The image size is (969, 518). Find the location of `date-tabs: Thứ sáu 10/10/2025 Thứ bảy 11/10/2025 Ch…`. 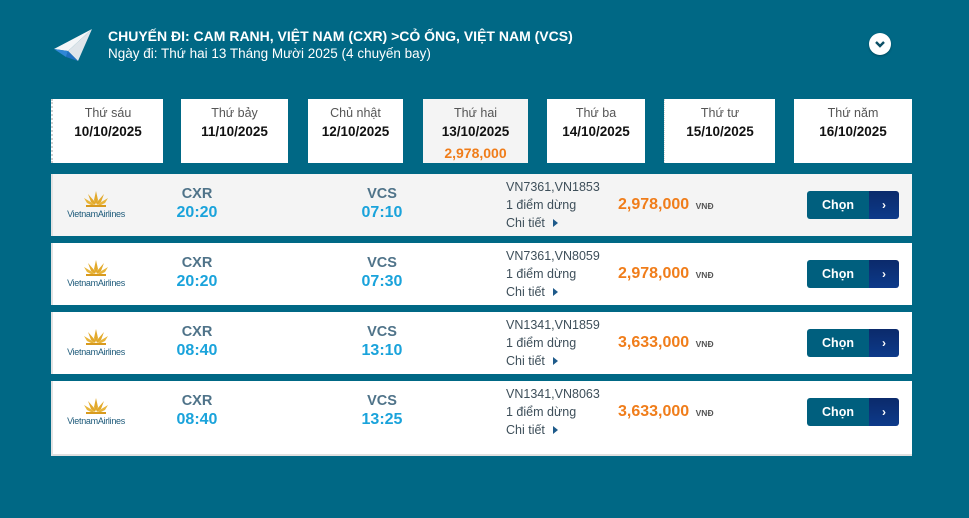

date-tabs: Thứ sáu 10/10/2025 Thứ bảy 11/10/2025 Ch… is located at coordinates (484, 131).